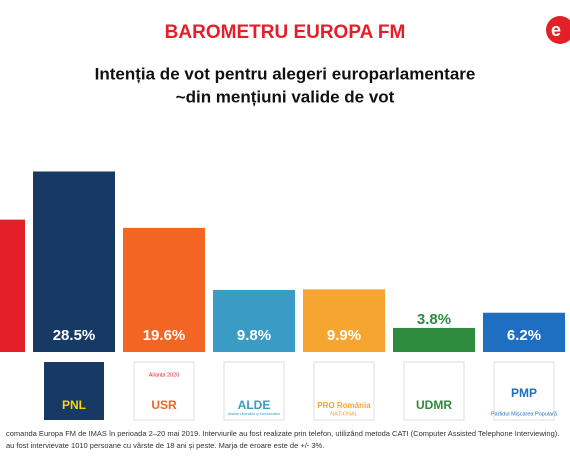 The height and width of the screenshot is (456, 570). I want to click on value-label: 9.9%, so click(344, 335).